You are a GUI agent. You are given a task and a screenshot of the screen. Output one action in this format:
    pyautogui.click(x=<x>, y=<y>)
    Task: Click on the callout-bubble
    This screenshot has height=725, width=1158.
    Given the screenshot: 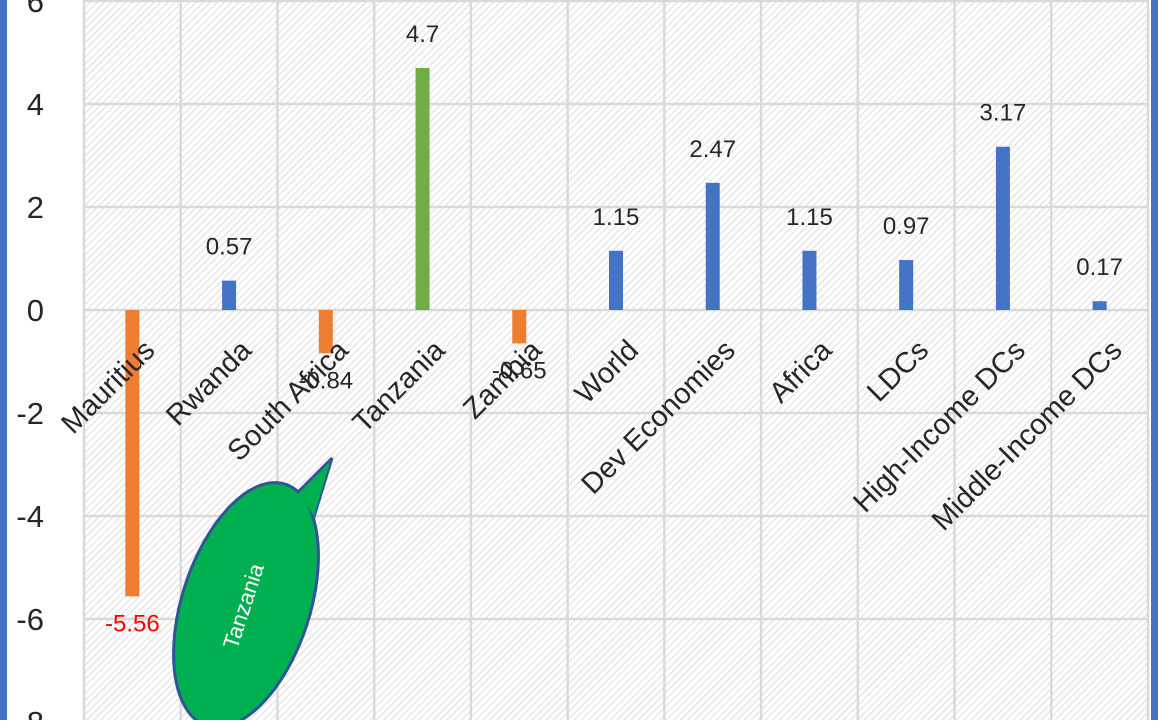 What is the action you would take?
    pyautogui.click(x=246, y=603)
    